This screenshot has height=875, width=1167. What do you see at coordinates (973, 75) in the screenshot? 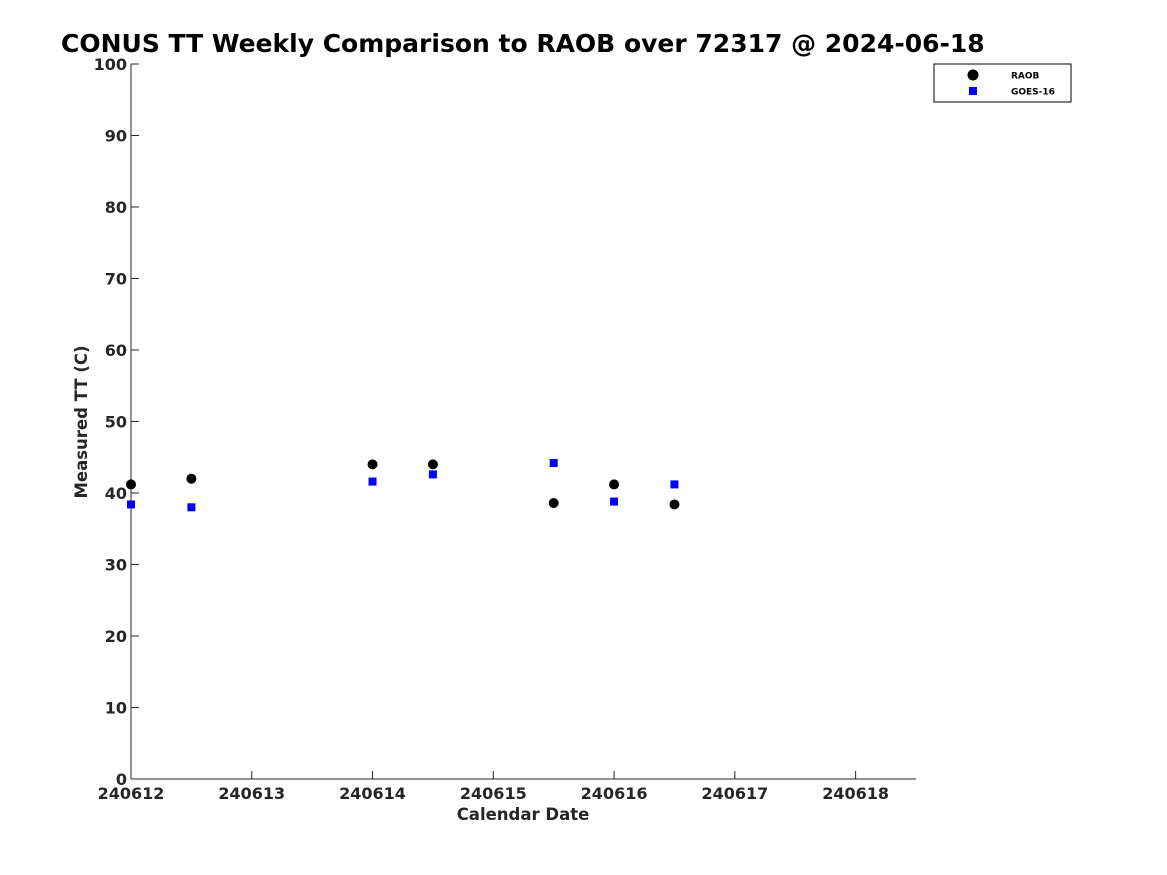
I see `legend-raob-marker` at bounding box center [973, 75].